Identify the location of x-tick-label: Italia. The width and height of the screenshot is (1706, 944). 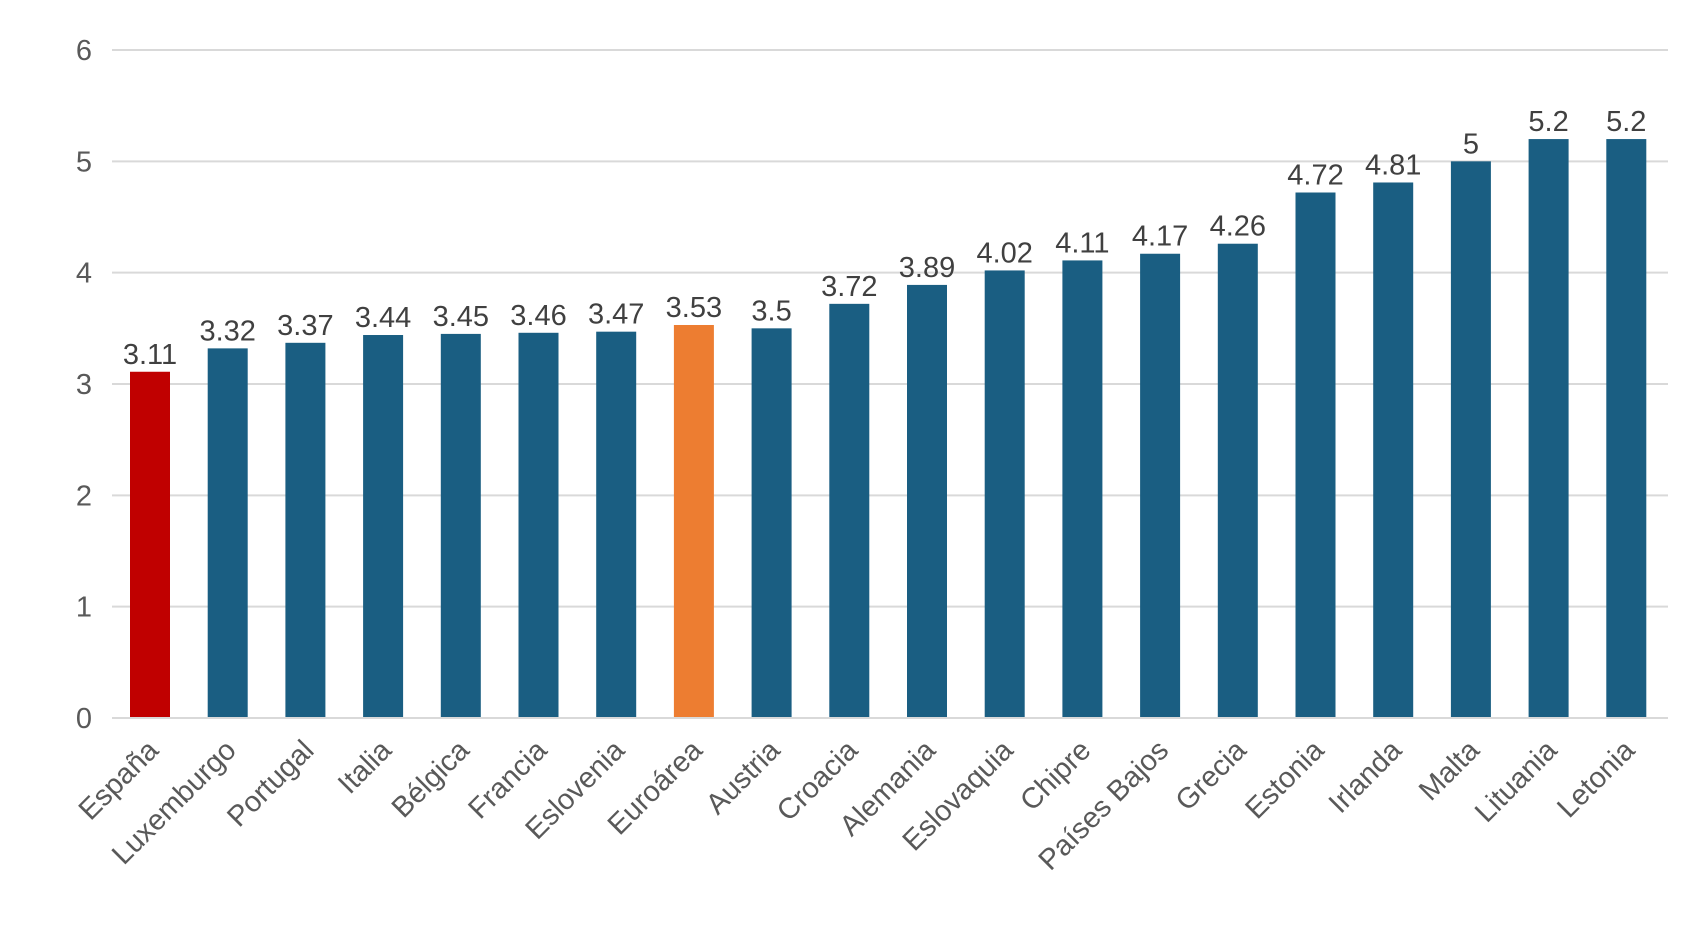
(365, 767).